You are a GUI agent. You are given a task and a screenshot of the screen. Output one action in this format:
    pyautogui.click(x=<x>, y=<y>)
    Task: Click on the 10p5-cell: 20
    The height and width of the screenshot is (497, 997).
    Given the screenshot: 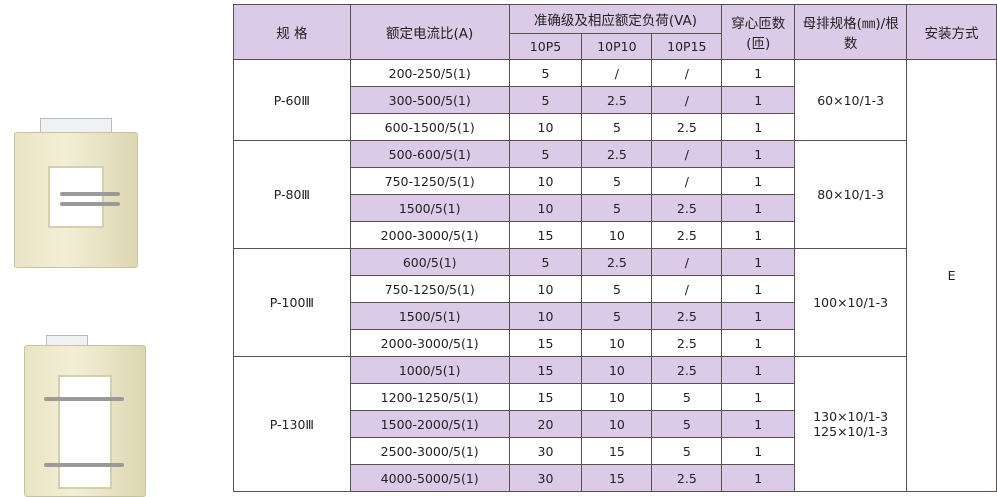 What is the action you would take?
    pyautogui.click(x=545, y=424)
    